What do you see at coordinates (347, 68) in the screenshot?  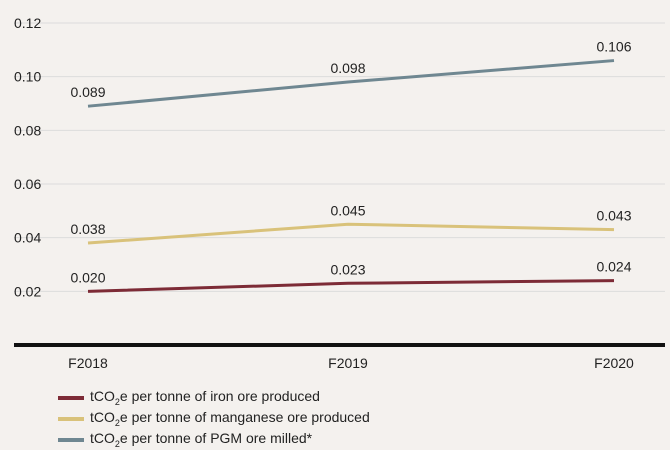 I see `data-label-pgm: 0.098` at bounding box center [347, 68].